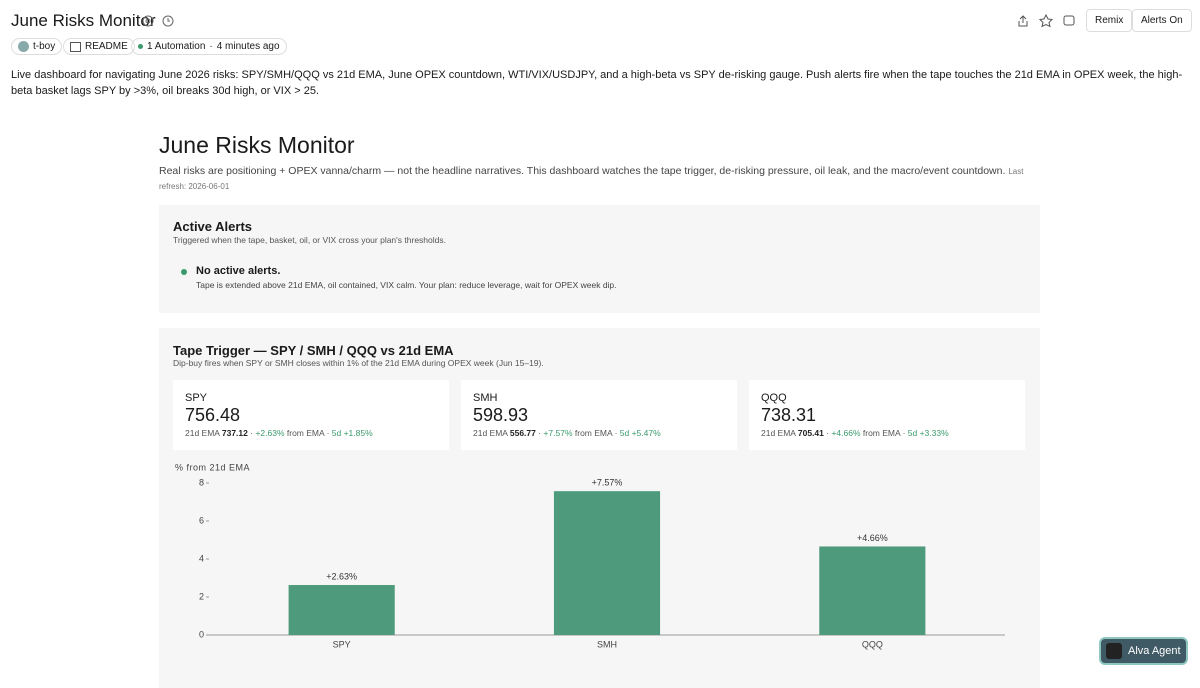 The width and height of the screenshot is (1200, 688). Describe the element at coordinates (558, 433) in the screenshot. I see `from-ema: +7.57%` at that location.